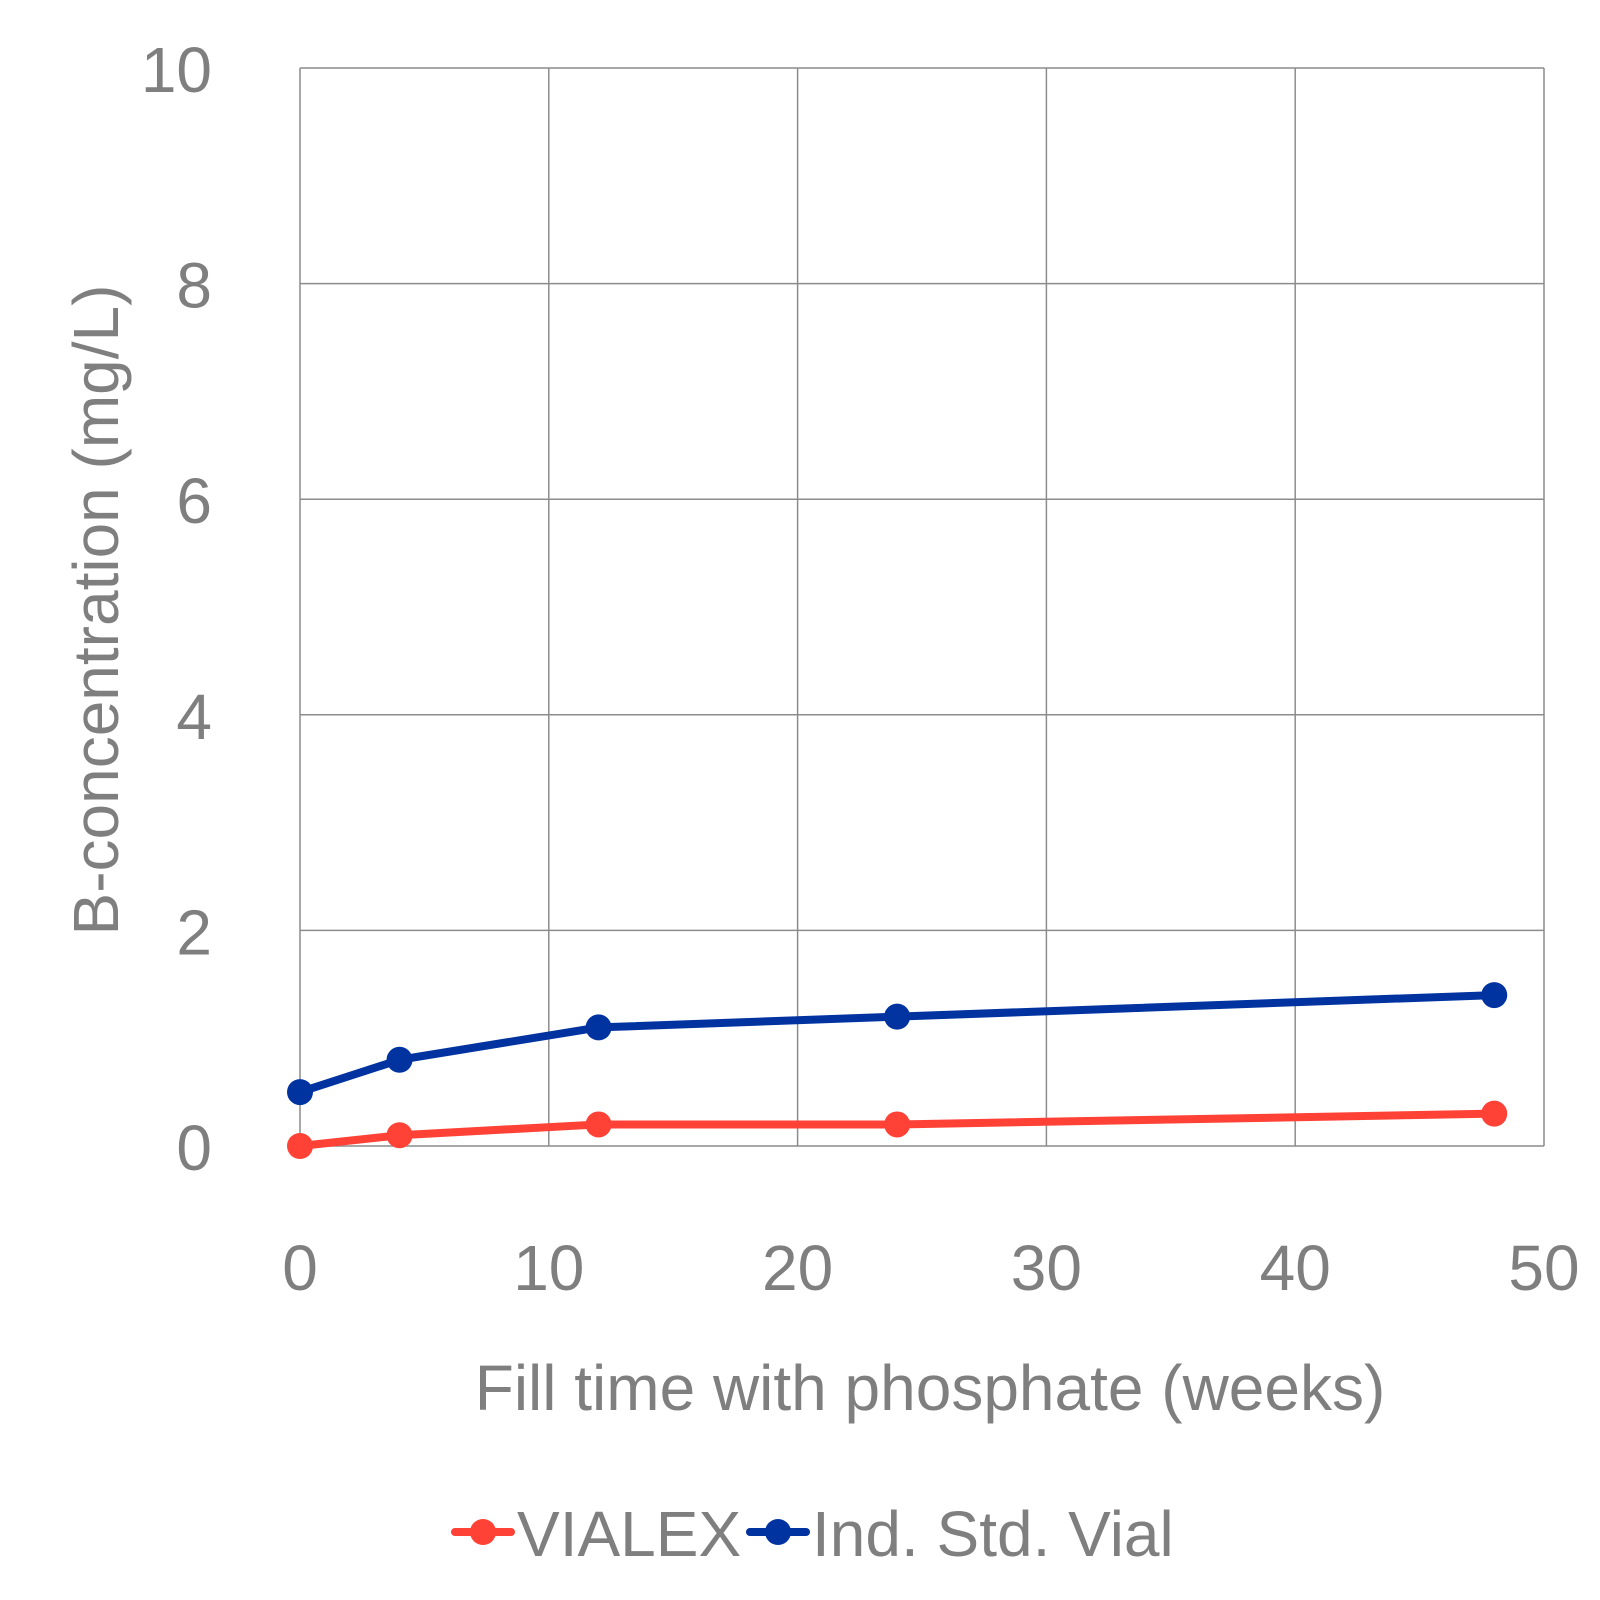 Image resolution: width=1600 pixels, height=1600 pixels. What do you see at coordinates (194, 932) in the screenshot?
I see `y-tick-label: 2` at bounding box center [194, 932].